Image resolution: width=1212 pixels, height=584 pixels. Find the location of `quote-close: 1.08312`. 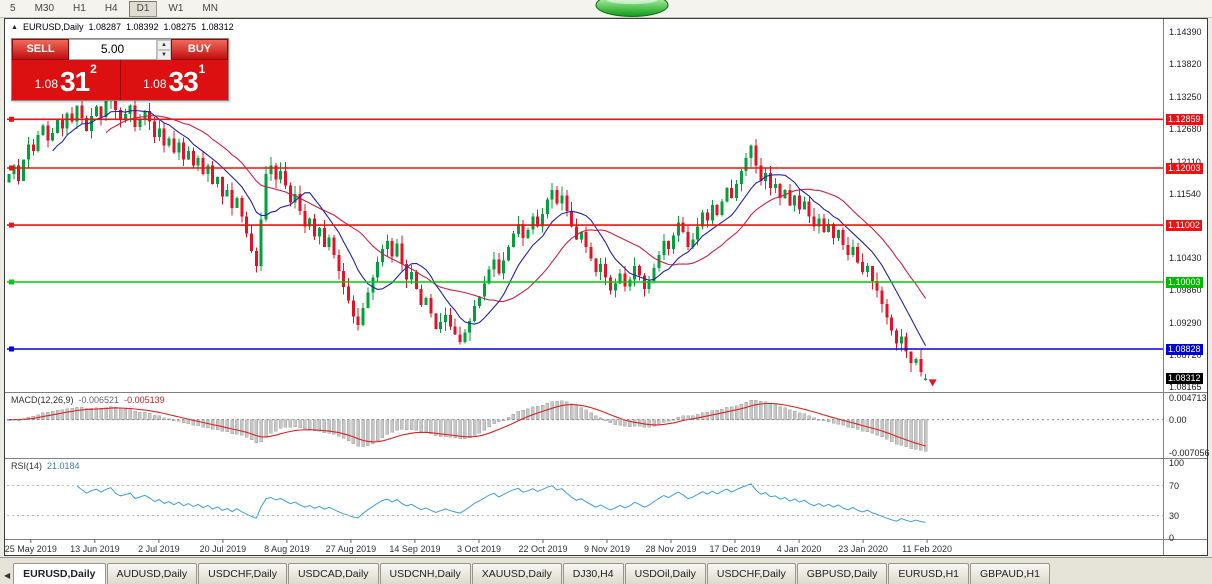

quote-close: 1.08312 is located at coordinates (217, 27).